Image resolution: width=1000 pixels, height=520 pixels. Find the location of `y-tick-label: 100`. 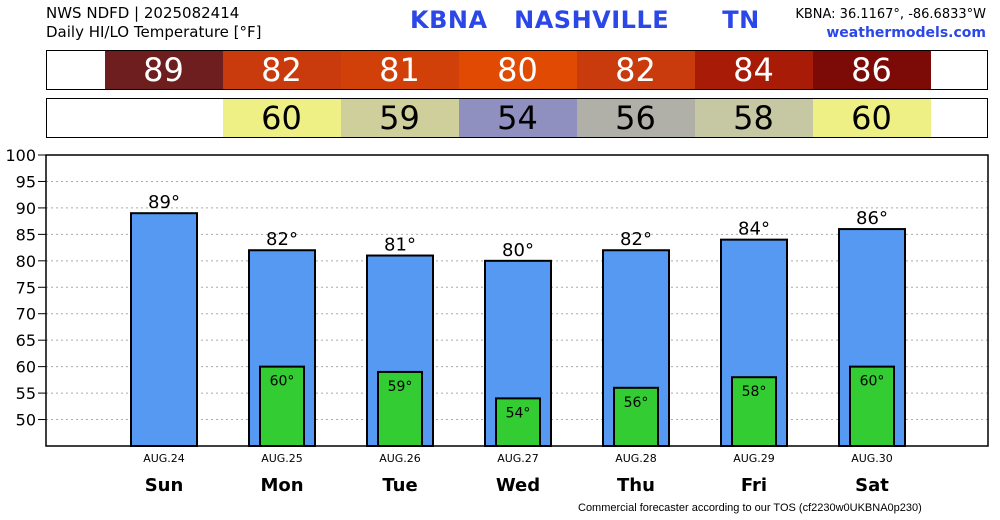

y-tick-label: 100 is located at coordinates (20, 155).